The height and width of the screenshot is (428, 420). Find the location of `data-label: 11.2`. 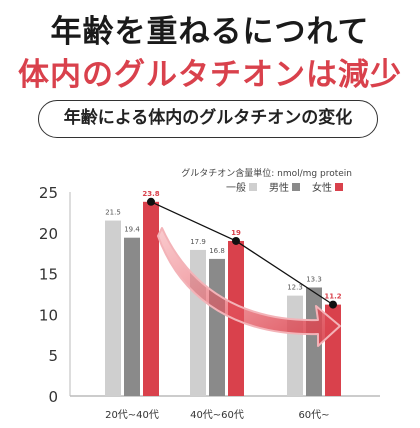

data-label: 11.2 is located at coordinates (332, 297).